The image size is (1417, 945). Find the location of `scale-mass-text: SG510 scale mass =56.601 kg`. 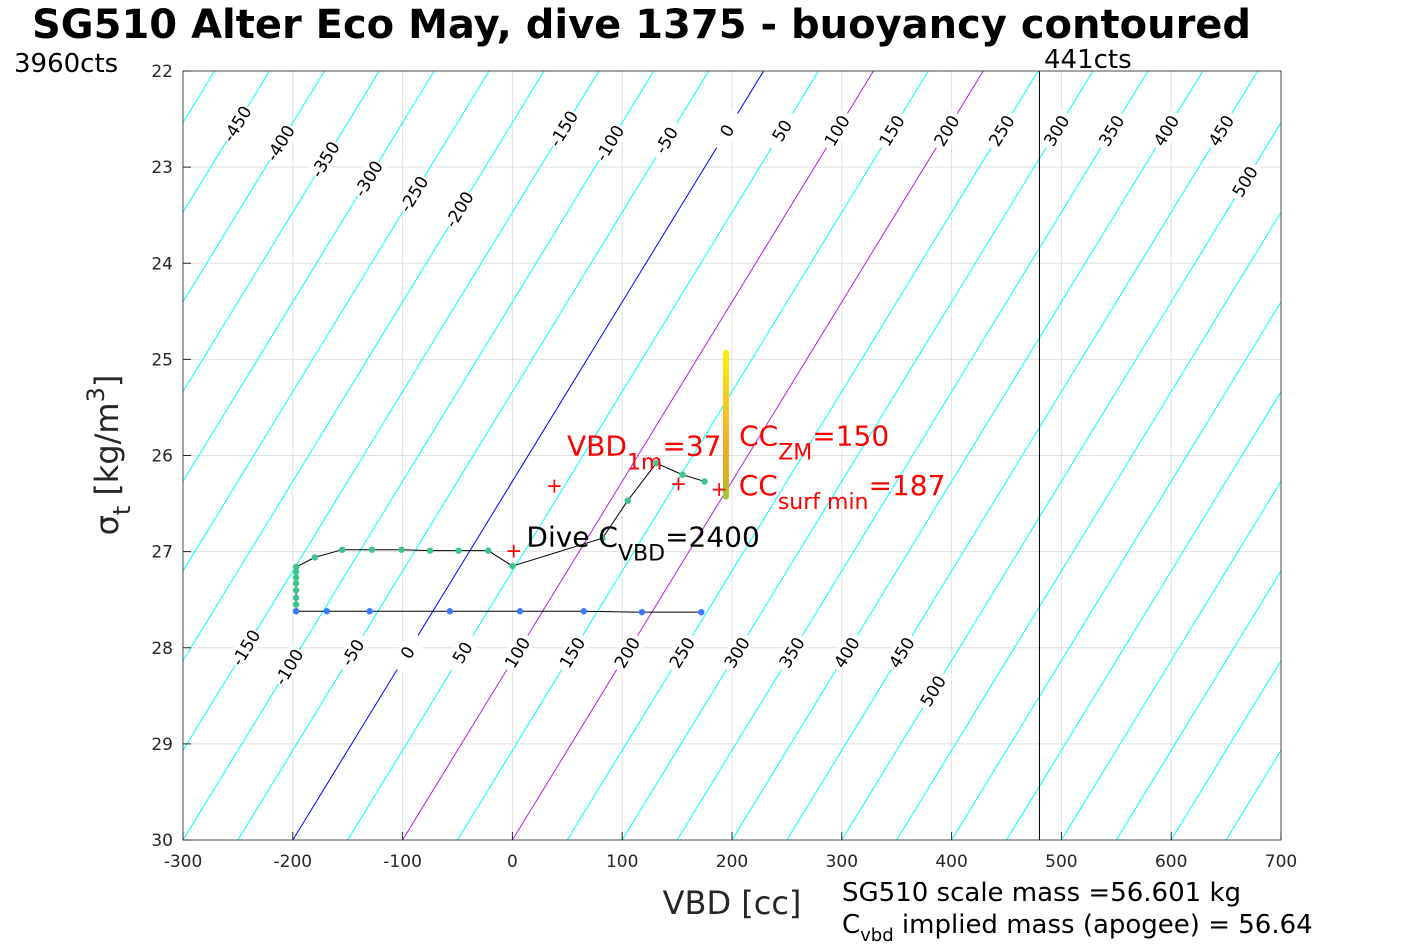

scale-mass-text: SG510 scale mass =56.601 kg is located at coordinates (1041, 893).